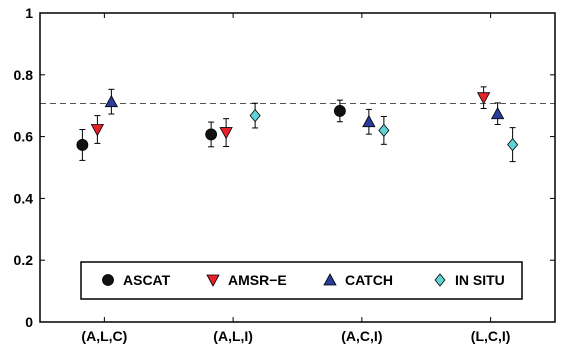 The image size is (563, 357). Describe the element at coordinates (24, 260) in the screenshot. I see `y-tick-label: 0.2` at that location.